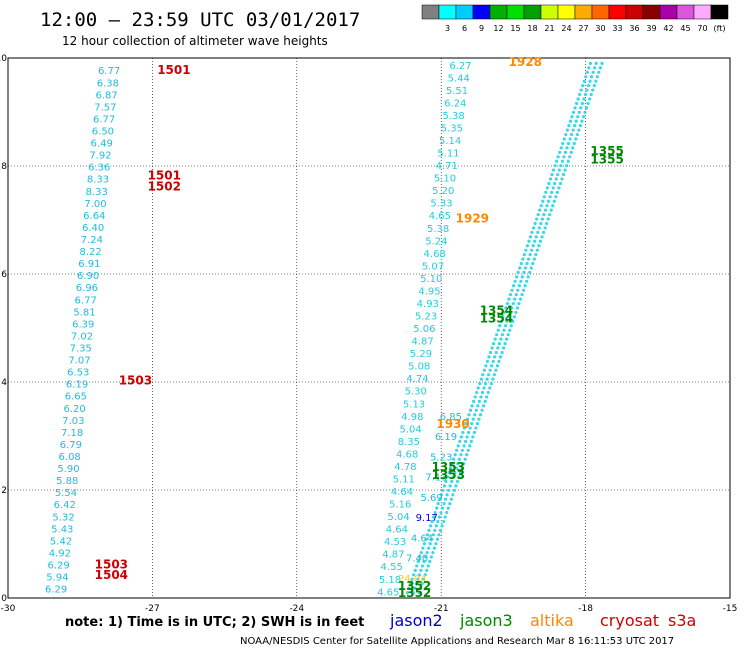 The height and width of the screenshot is (650, 740). Describe the element at coordinates (450, 141) in the screenshot. I see `swh-value: 5.14` at that location.